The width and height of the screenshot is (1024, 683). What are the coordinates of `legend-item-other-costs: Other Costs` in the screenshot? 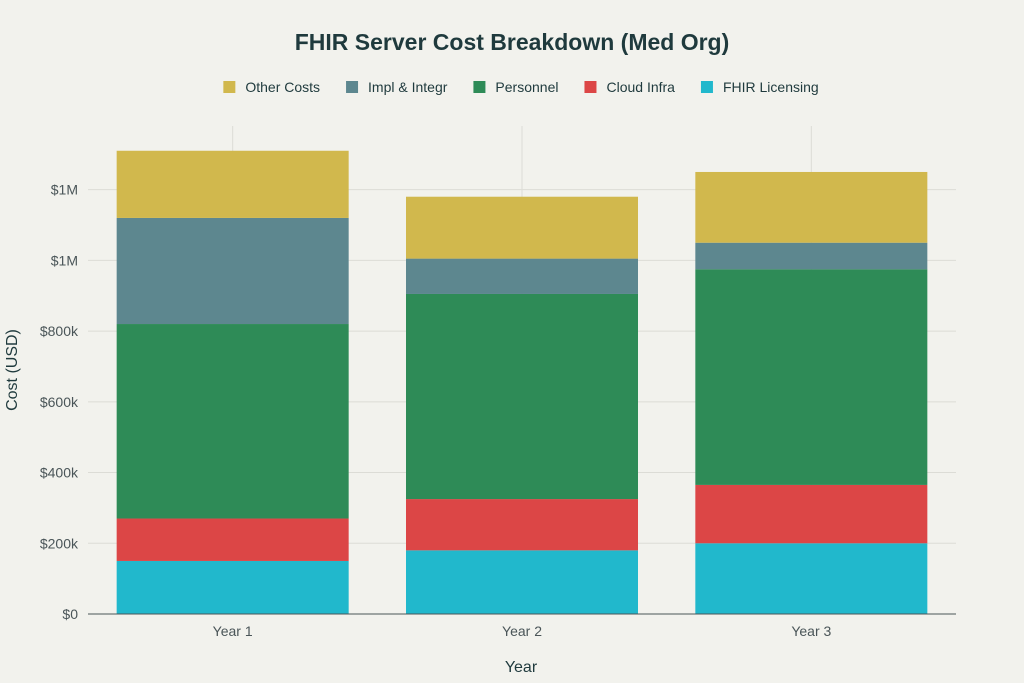 It's located at (271, 87).